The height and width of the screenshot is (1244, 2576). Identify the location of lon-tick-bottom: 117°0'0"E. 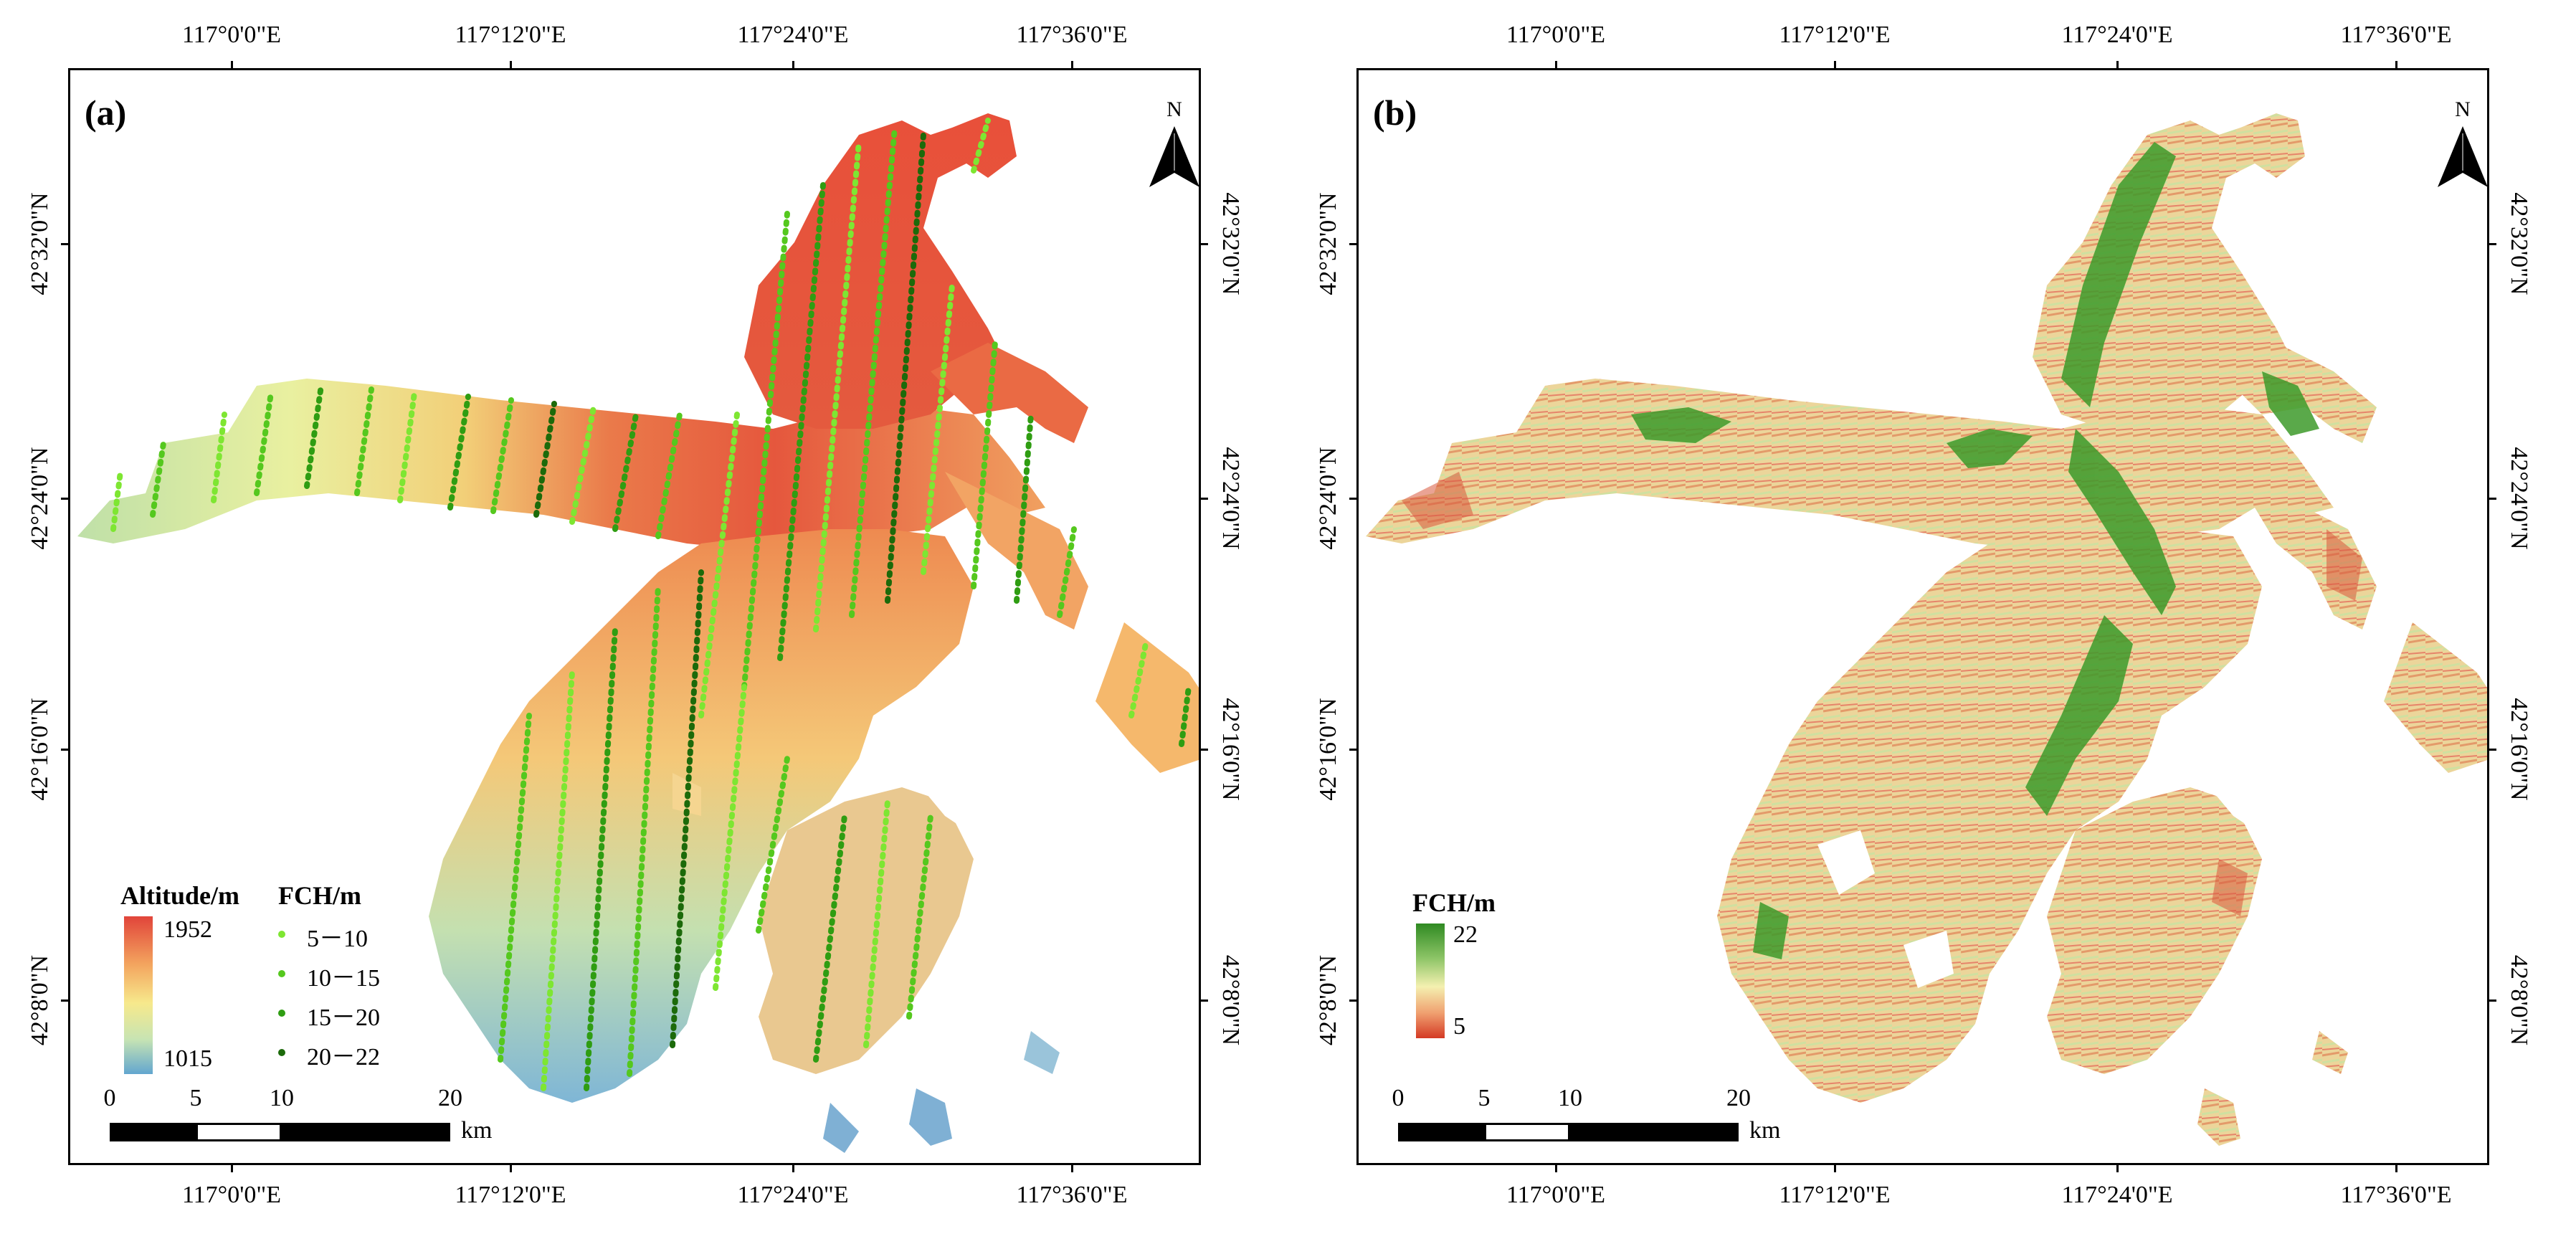
(232, 1195).